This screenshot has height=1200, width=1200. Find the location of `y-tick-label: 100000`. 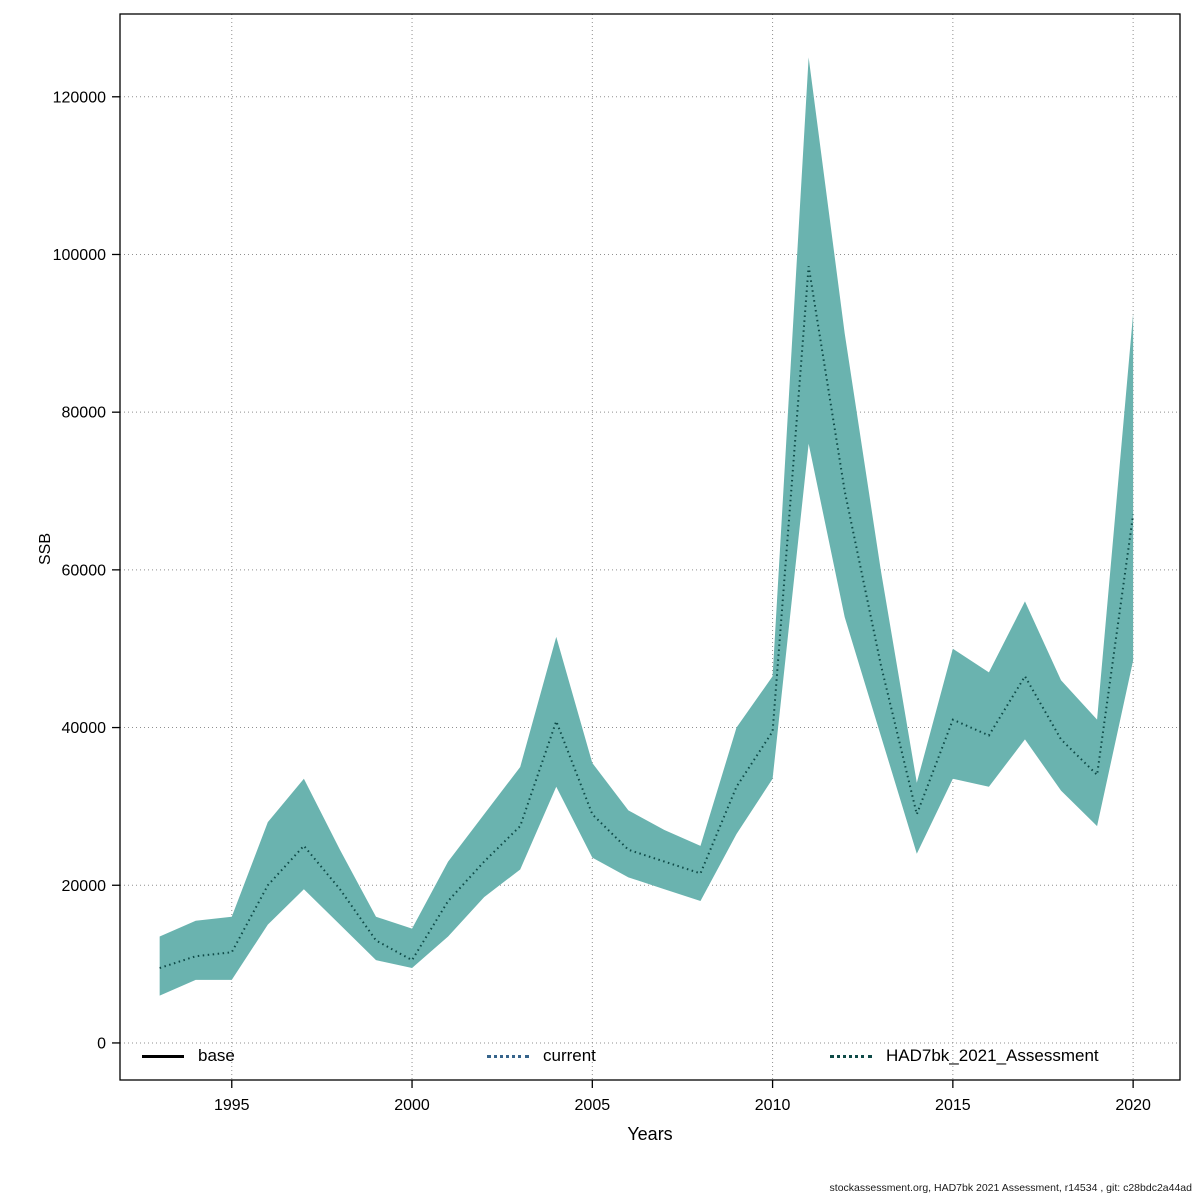

y-tick-label: 100000 is located at coordinates (79, 255).